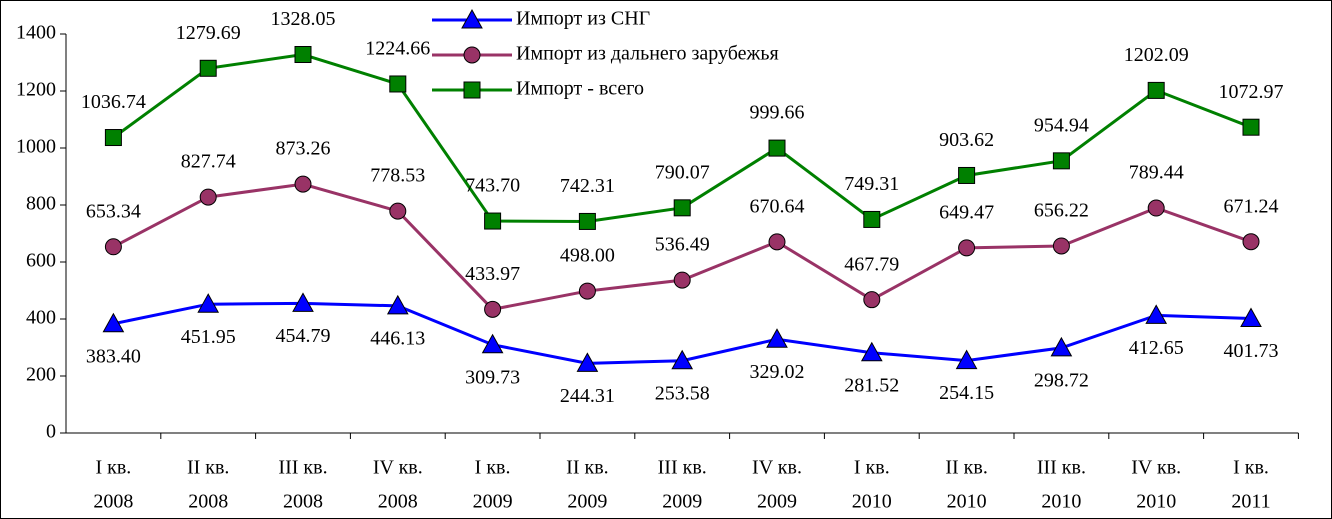 This screenshot has width=1332, height=519. What do you see at coordinates (1251, 92) in the screenshot?
I see `data-label: 1072.97` at bounding box center [1251, 92].